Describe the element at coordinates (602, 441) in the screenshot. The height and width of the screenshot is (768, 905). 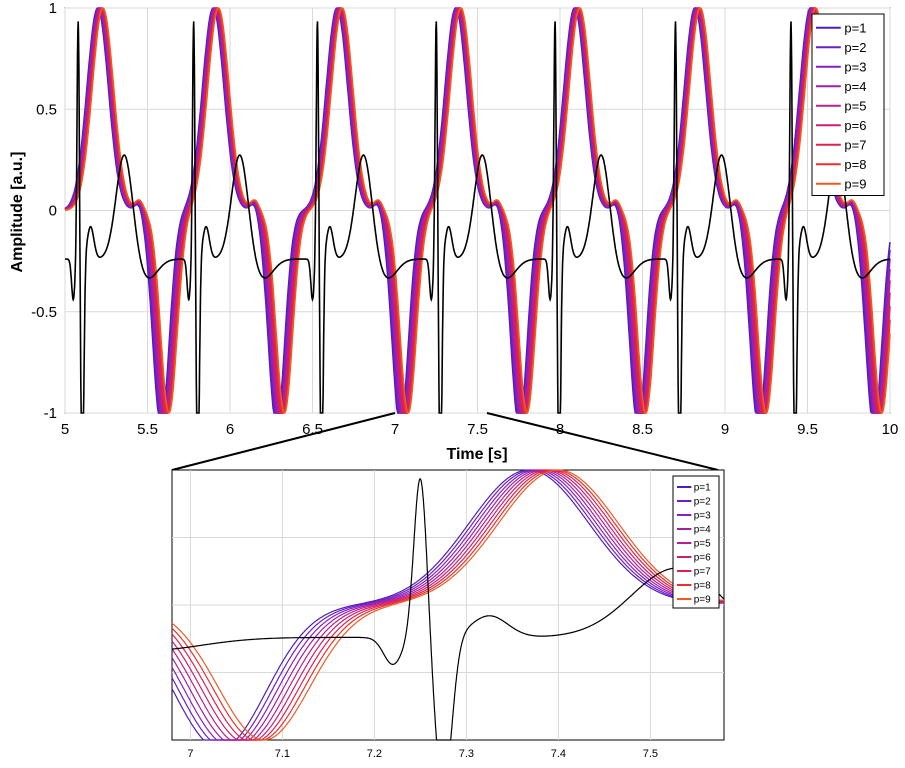
I see `zoom-connector-right` at that location.